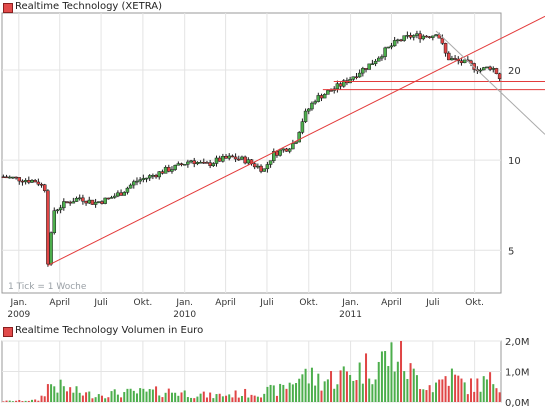  What do you see at coordinates (8, 332) in the screenshot?
I see `volume-legend-swatch` at bounding box center [8, 332].